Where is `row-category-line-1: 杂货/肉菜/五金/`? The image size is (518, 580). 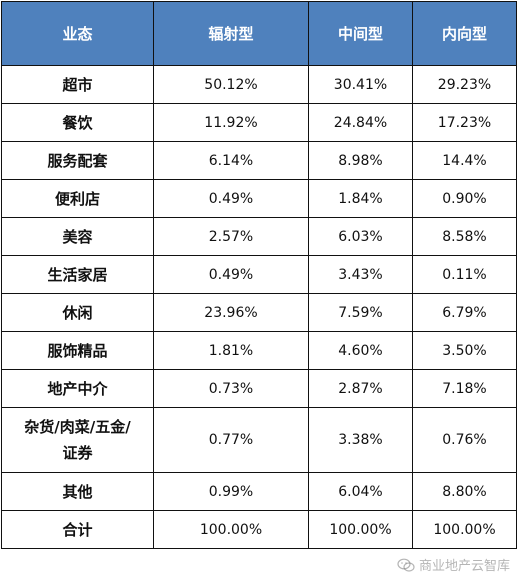 row-category-line-1: 杂货/肉菜/五金/ is located at coordinates (77, 427).